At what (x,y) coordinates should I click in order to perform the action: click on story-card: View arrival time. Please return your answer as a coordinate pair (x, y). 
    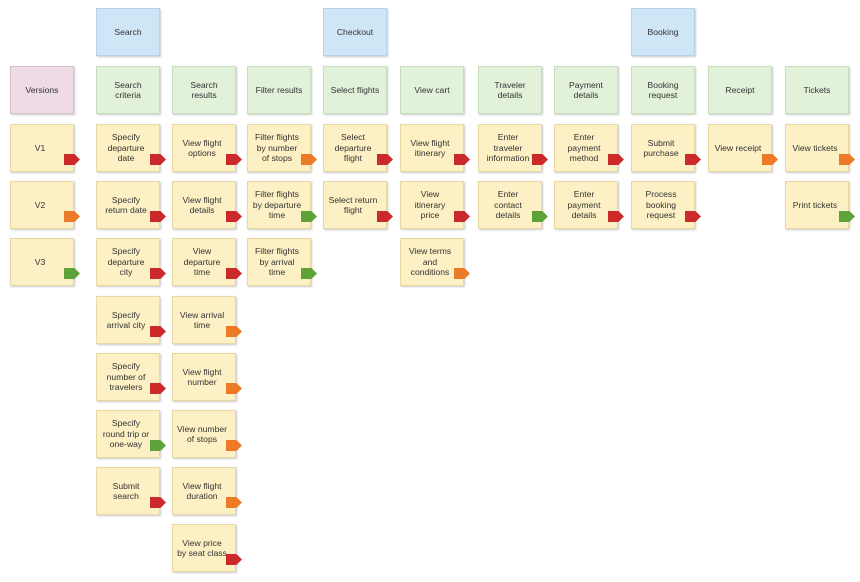
    Looking at the image, I should click on (207, 320).